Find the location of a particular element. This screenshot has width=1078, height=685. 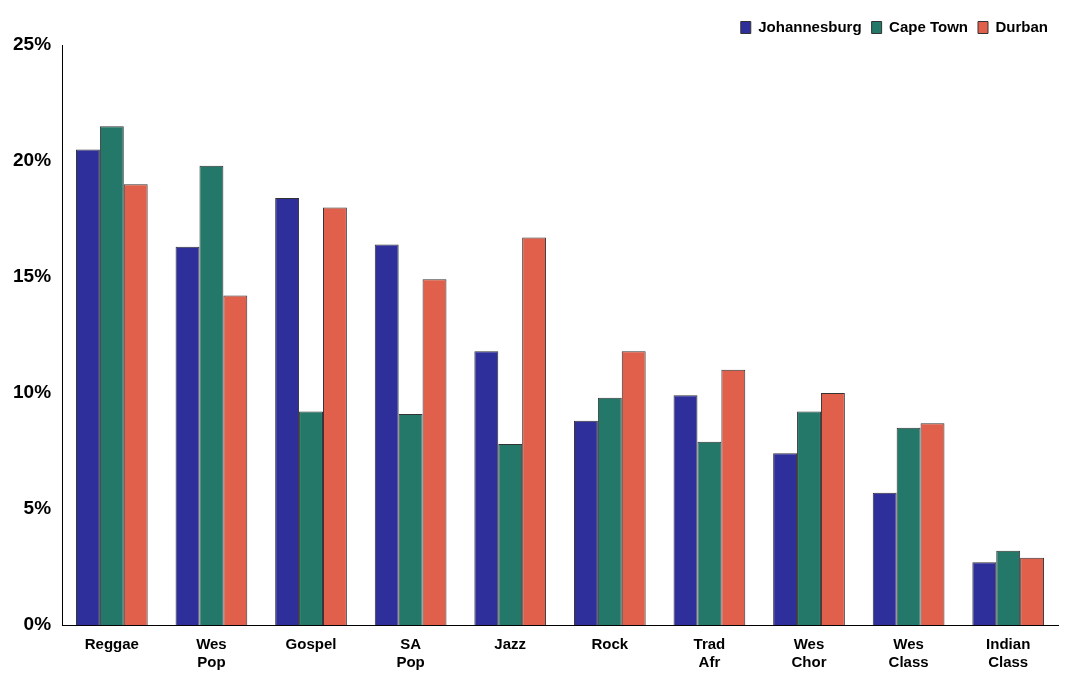

y-tick-label: 15% is located at coordinates (32, 276).